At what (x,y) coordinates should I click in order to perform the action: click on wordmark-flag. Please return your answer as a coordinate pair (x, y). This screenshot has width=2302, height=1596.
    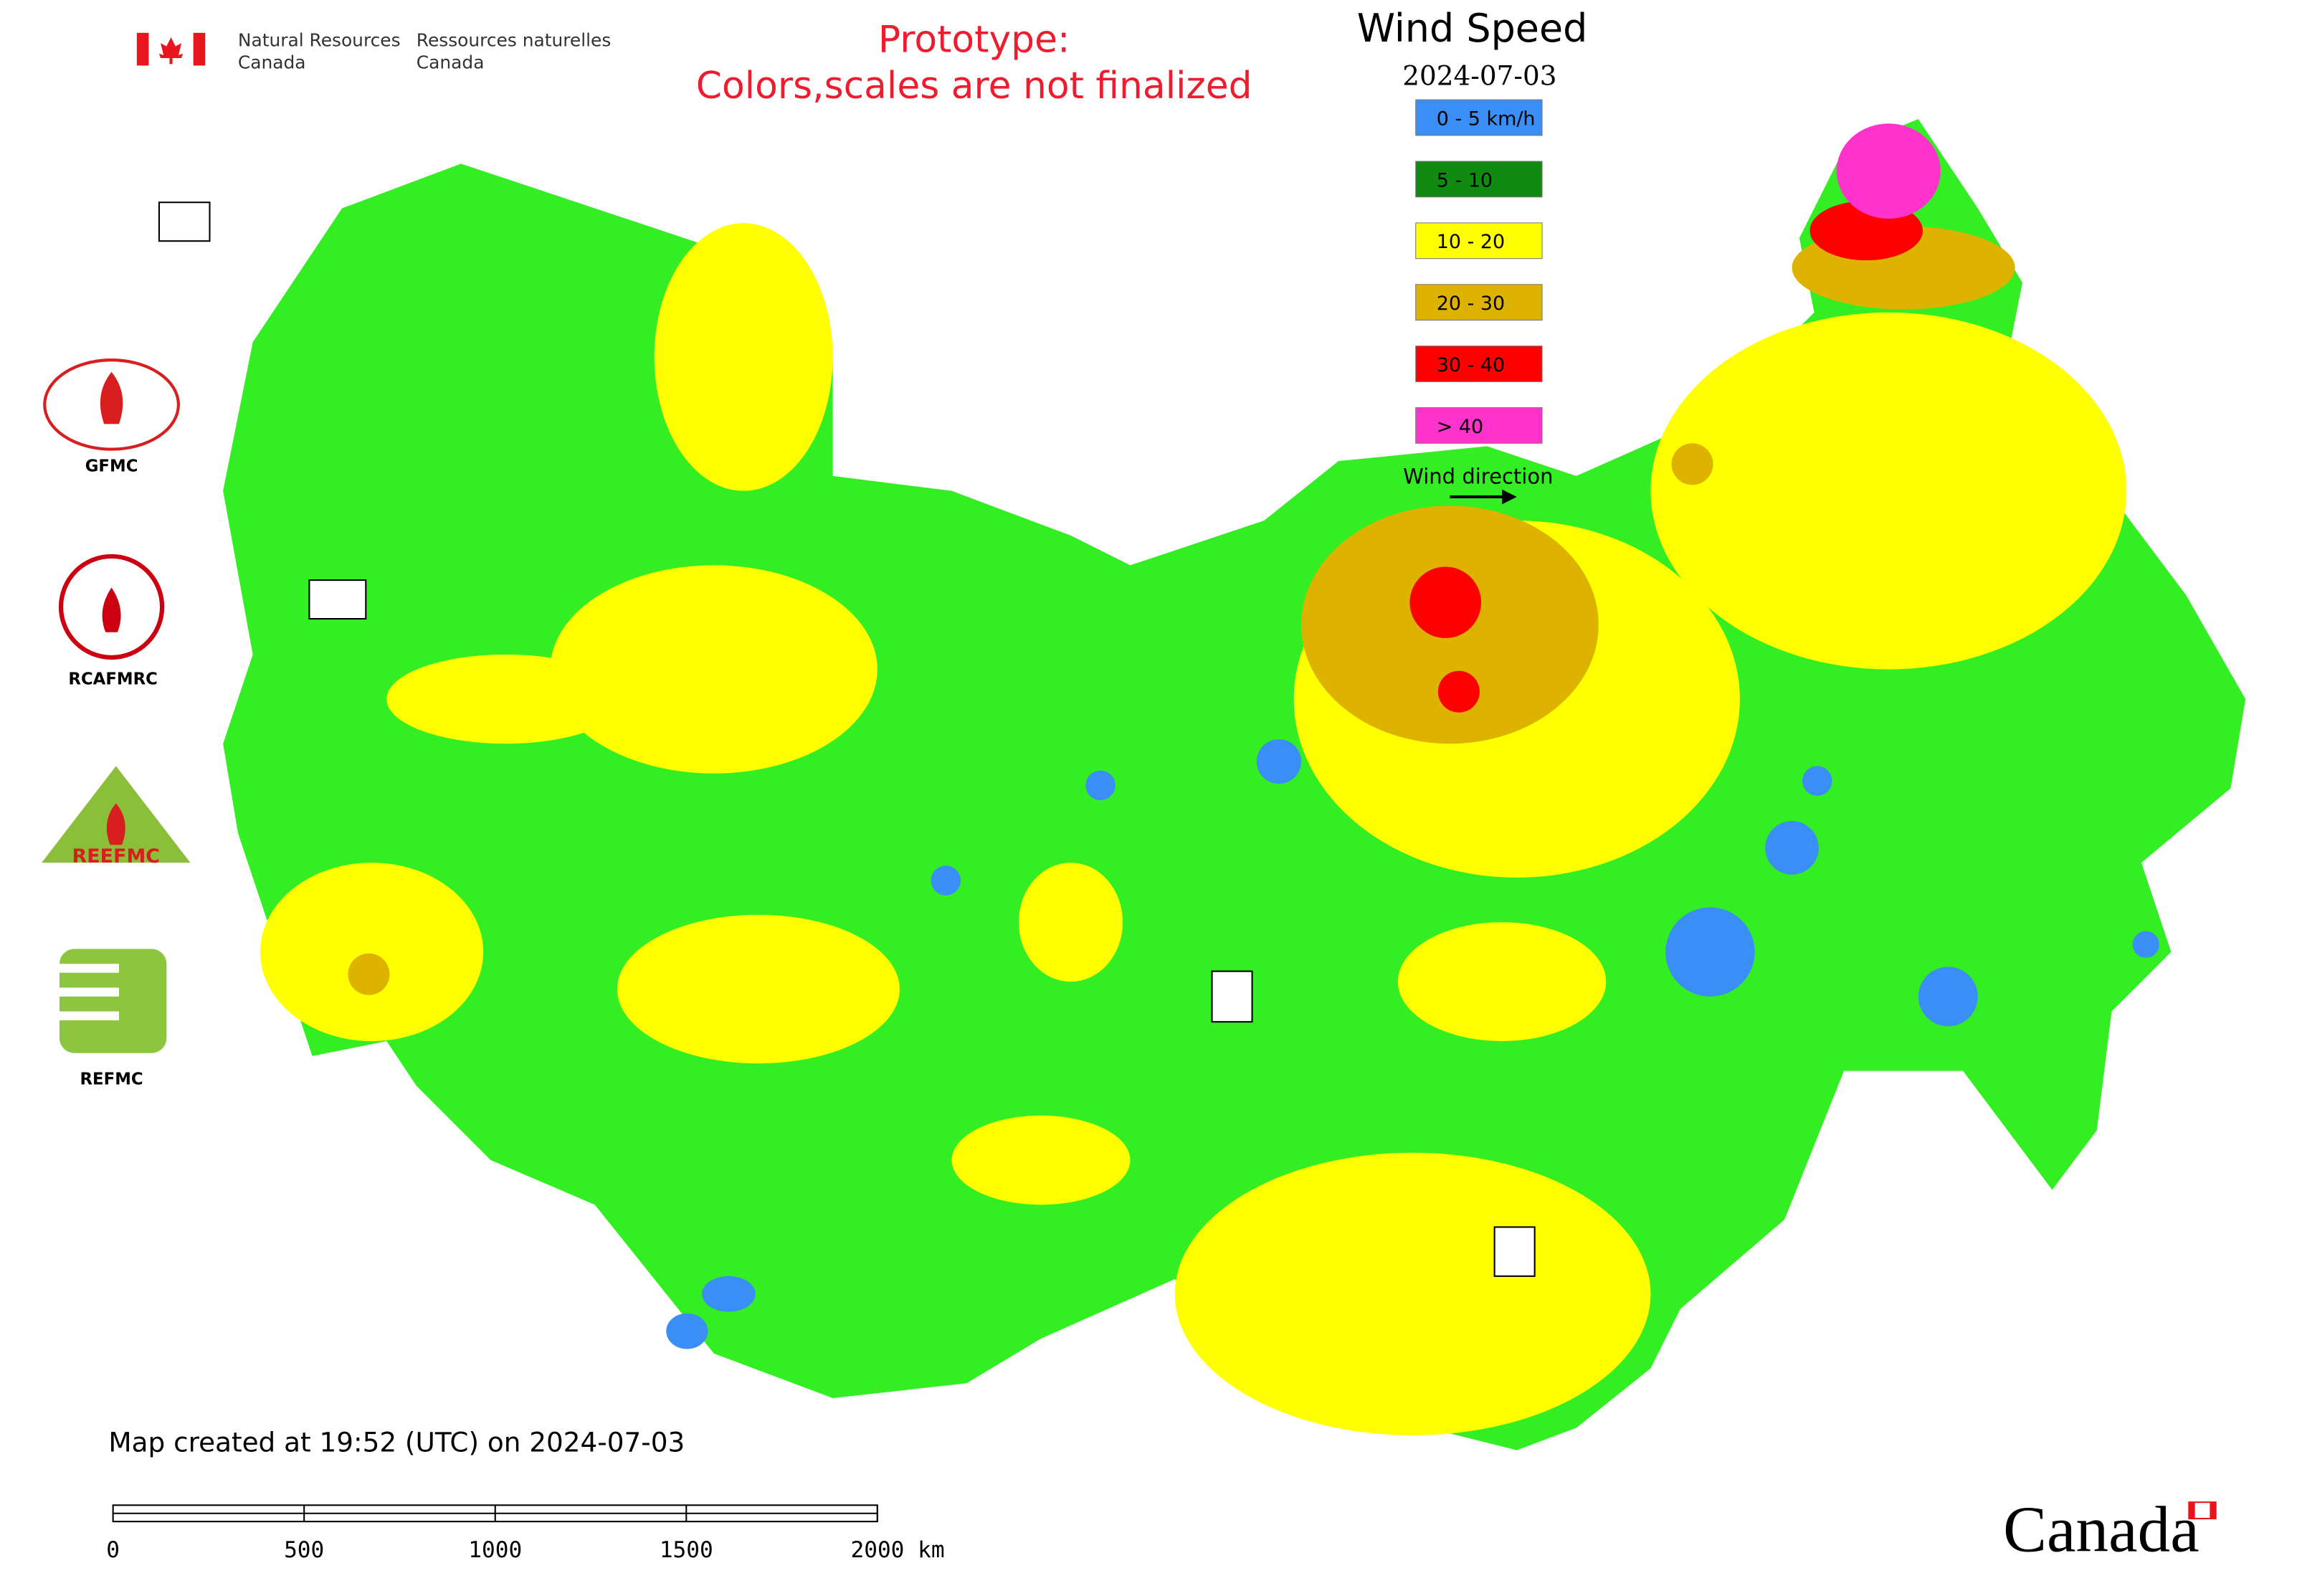
    Looking at the image, I should click on (2202, 1510).